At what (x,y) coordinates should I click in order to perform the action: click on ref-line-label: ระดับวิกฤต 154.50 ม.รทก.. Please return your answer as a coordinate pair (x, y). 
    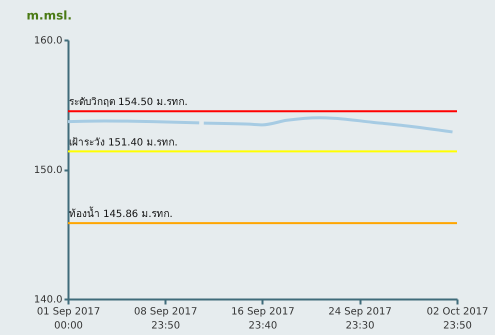
    Looking at the image, I should click on (128, 102).